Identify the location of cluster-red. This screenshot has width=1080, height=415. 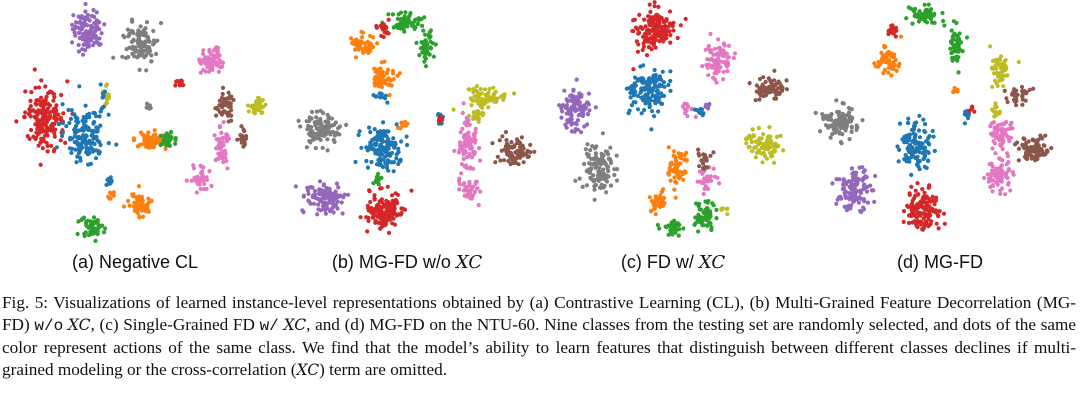
(892, 31).